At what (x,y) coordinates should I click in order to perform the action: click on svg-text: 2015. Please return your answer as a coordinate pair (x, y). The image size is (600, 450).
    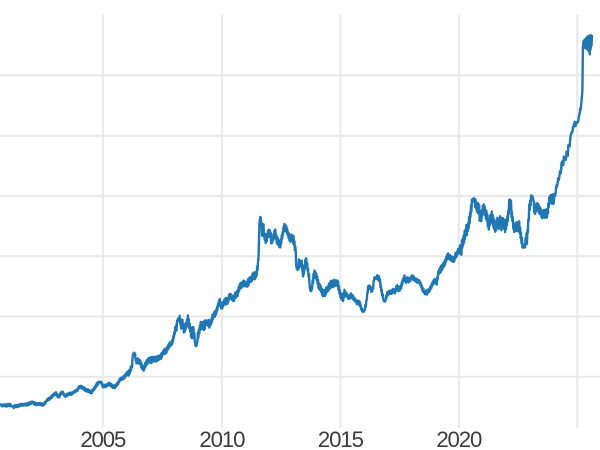
    Looking at the image, I should click on (341, 438).